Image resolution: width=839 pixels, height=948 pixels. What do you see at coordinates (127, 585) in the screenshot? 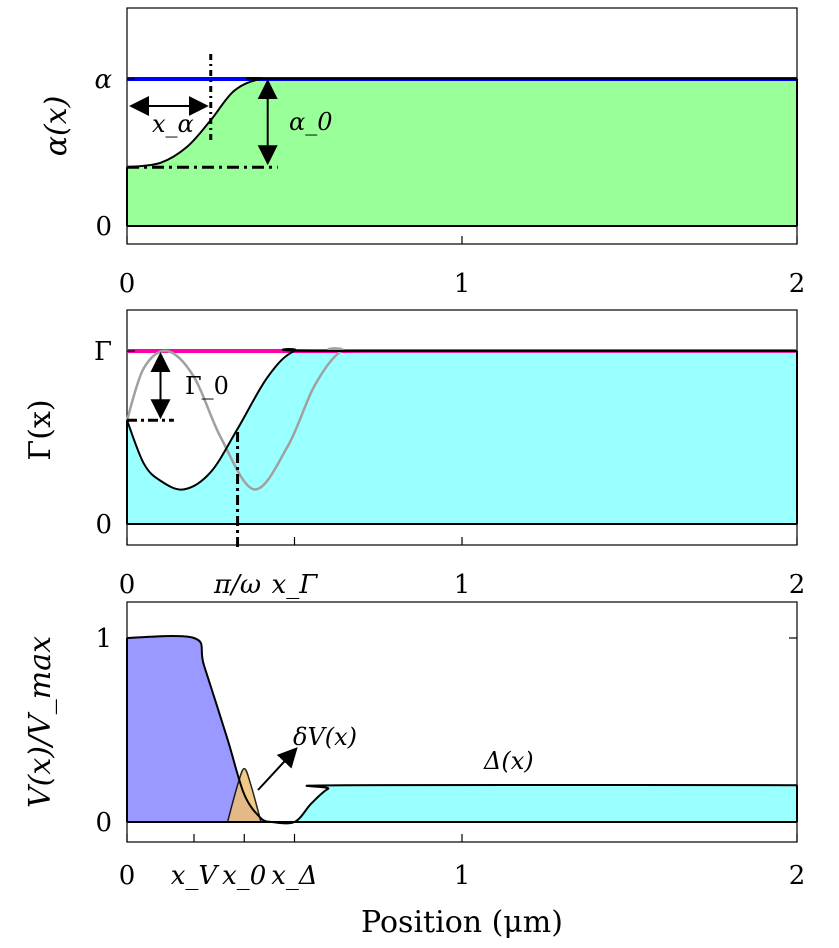
I see `gamma-xtick-label: 0` at bounding box center [127, 585].